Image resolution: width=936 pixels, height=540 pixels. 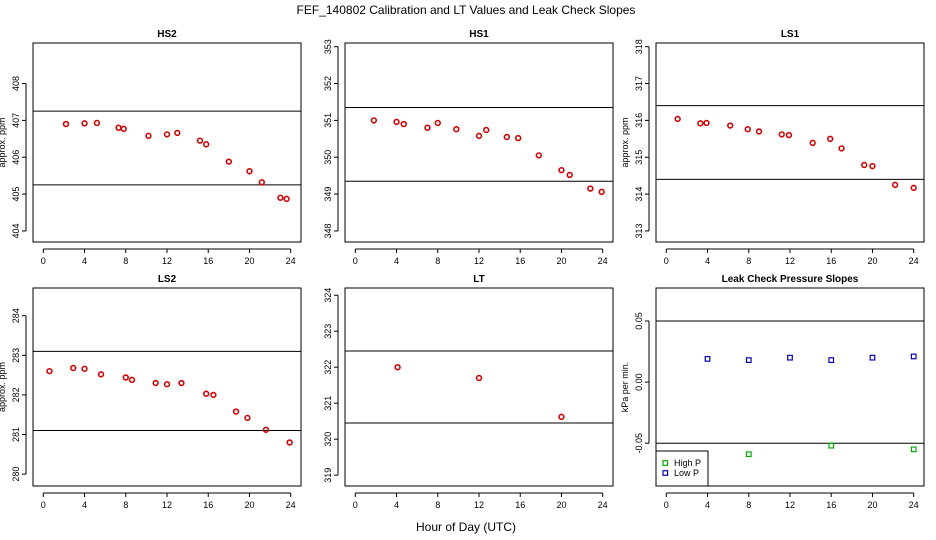 I want to click on panel-title: HS1, so click(x=479, y=34).